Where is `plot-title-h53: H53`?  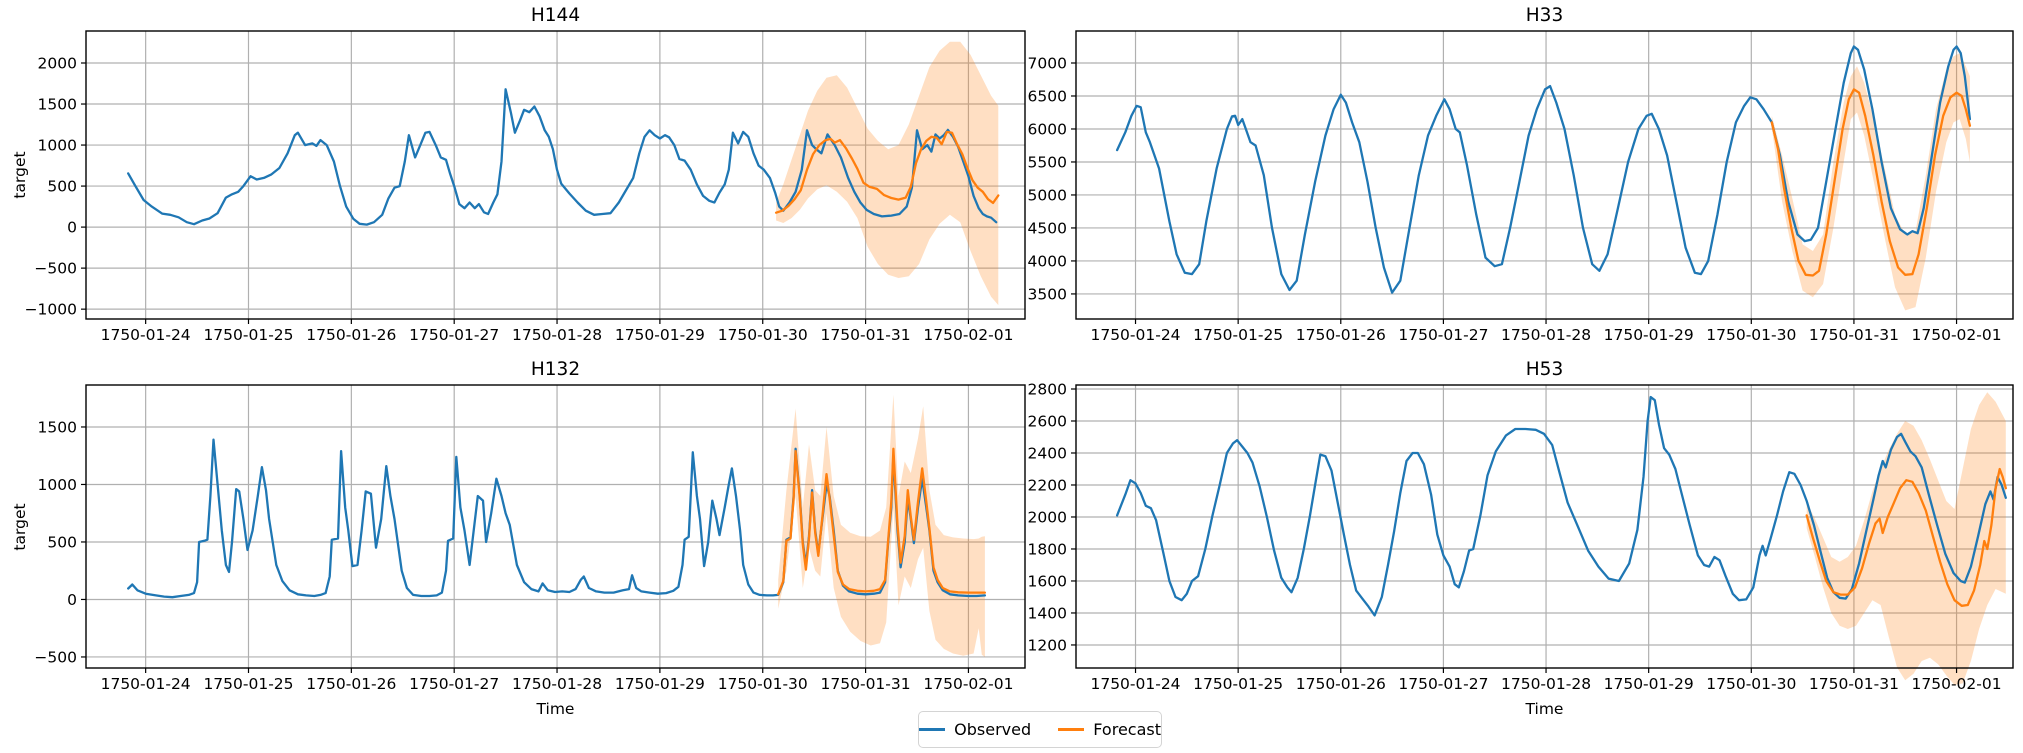 plot-title-h53: H53 is located at coordinates (1544, 369).